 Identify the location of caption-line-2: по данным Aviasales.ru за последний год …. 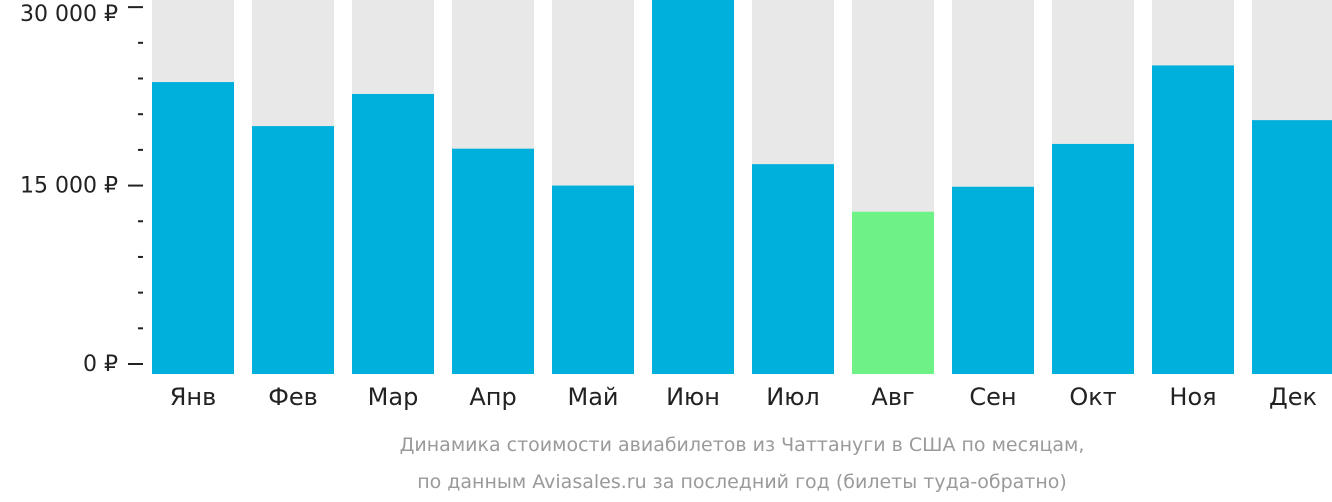
(742, 482).